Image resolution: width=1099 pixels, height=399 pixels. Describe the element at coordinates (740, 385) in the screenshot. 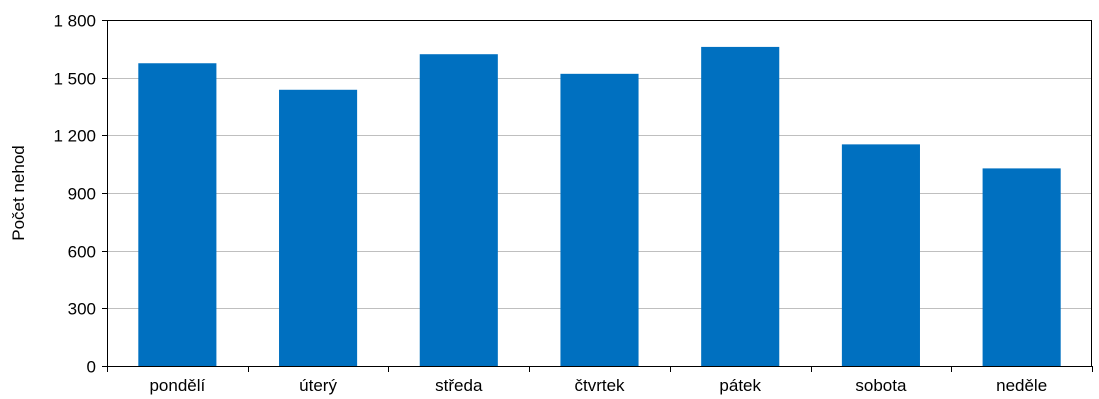

I see `x-tick-label: pátek` at that location.